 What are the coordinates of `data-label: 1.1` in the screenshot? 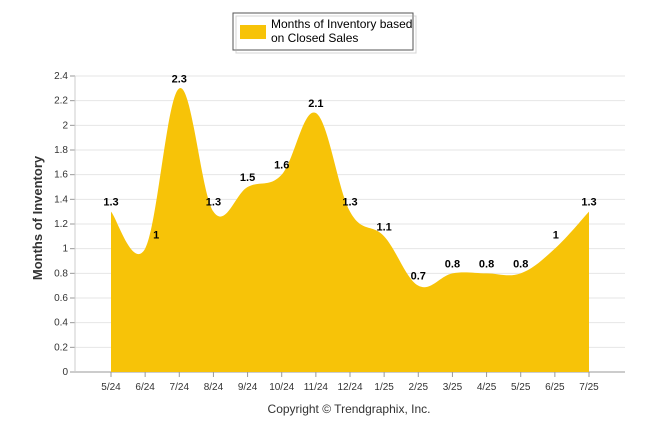 It's located at (383, 227).